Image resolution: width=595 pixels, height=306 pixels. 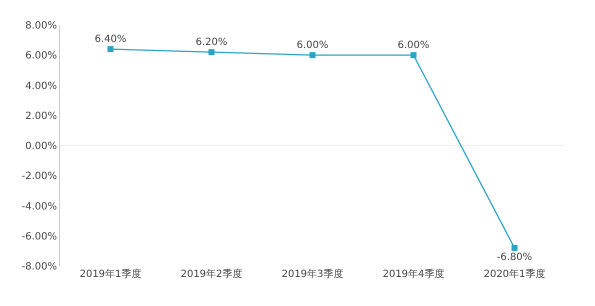 What do you see at coordinates (111, 274) in the screenshot?
I see `x-tick-label: 2019年1季度` at bounding box center [111, 274].